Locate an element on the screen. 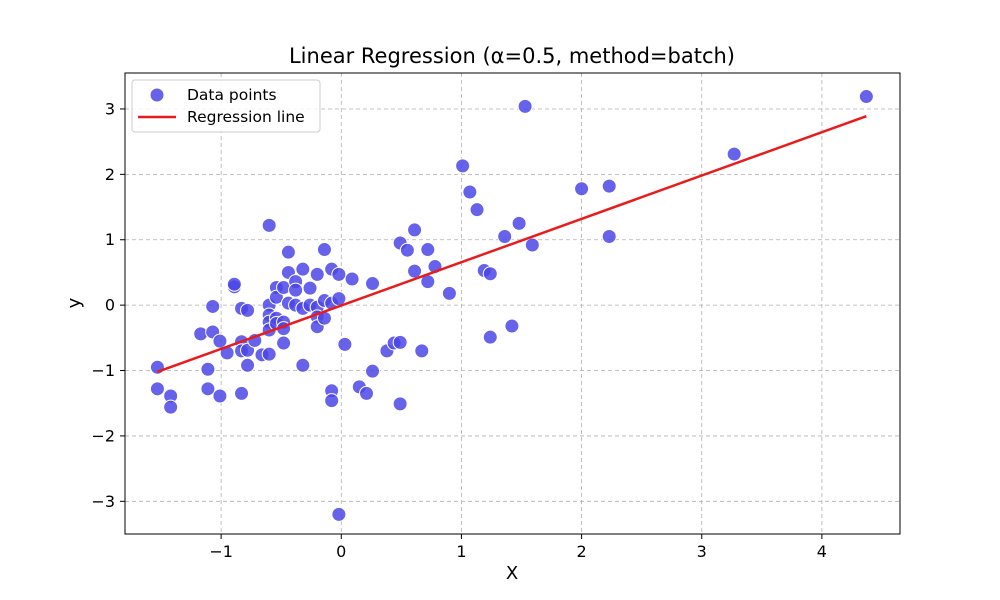  y-tick-label: 3 is located at coordinates (110, 108).